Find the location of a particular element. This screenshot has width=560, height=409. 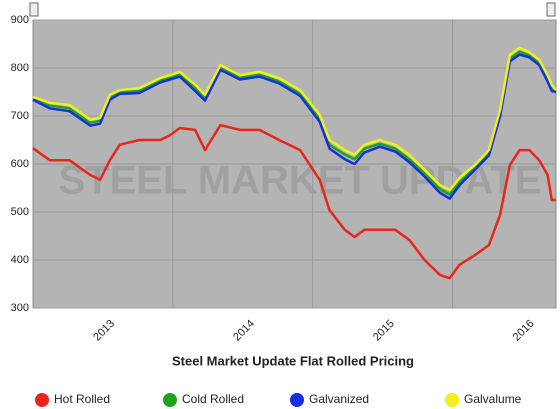

y-tick-label: 300 is located at coordinates (20, 308).